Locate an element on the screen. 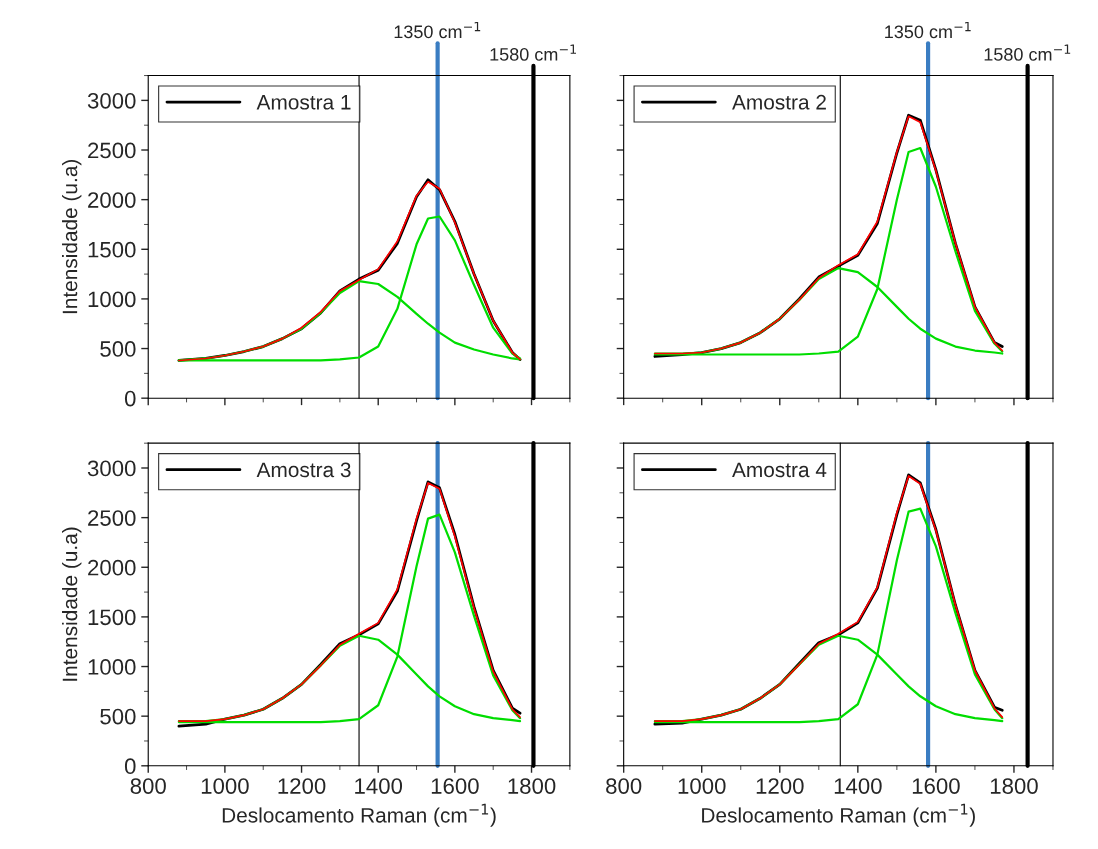  legend-label: Amostra 1 is located at coordinates (303, 102).